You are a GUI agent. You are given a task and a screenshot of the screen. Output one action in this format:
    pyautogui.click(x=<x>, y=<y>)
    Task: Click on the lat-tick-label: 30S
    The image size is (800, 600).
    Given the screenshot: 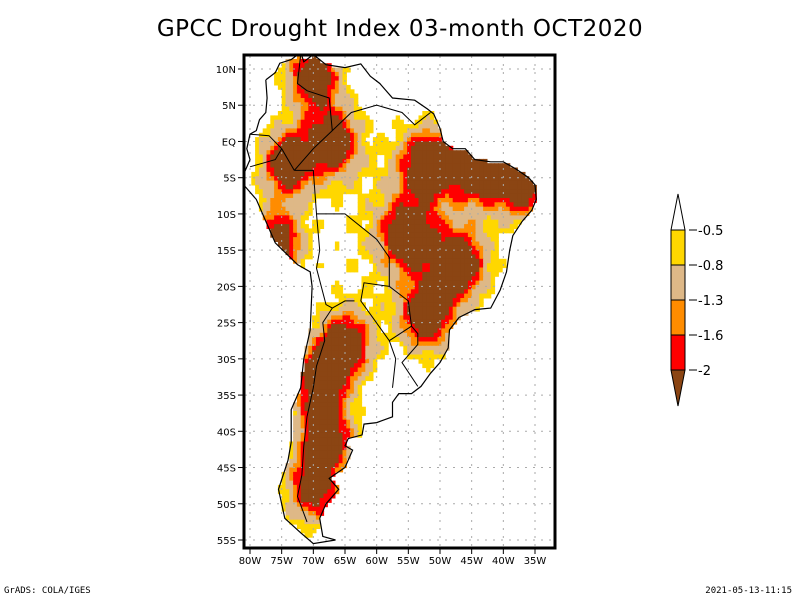 What is the action you would take?
    pyautogui.click(x=226, y=360)
    